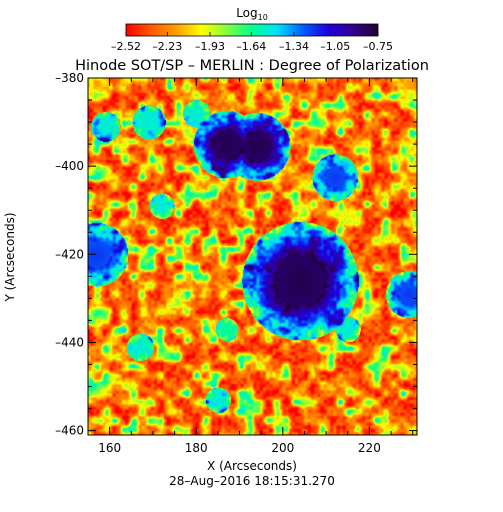 The height and width of the screenshot is (512, 503). I want to click on y-tick-label: –440, so click(69, 342).